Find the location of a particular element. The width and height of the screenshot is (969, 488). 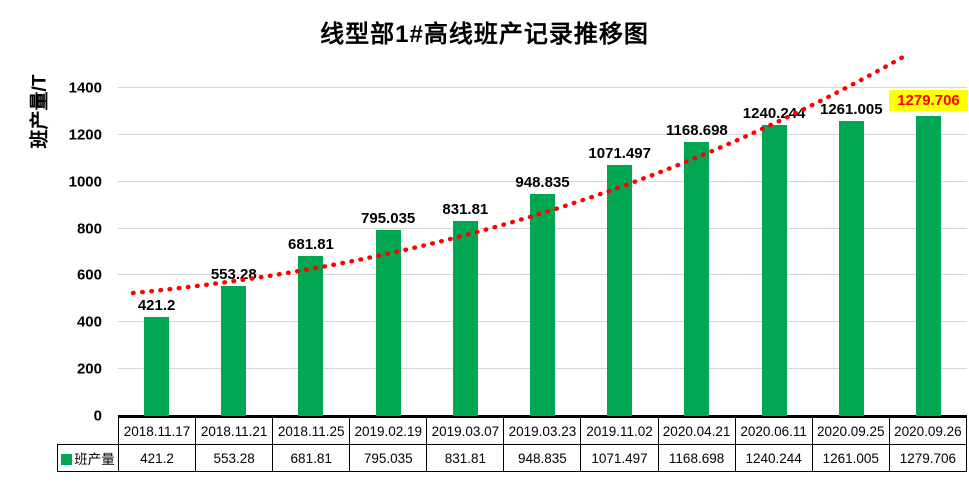

value-cell: 831.81 is located at coordinates (465, 458).